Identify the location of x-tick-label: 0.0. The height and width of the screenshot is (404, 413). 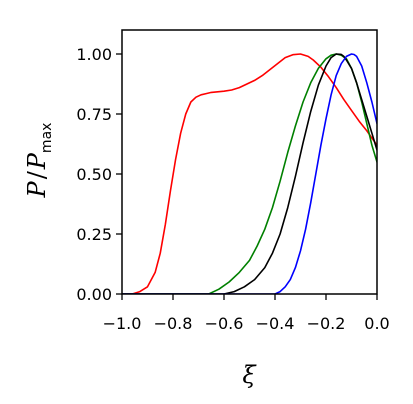
(376, 323).